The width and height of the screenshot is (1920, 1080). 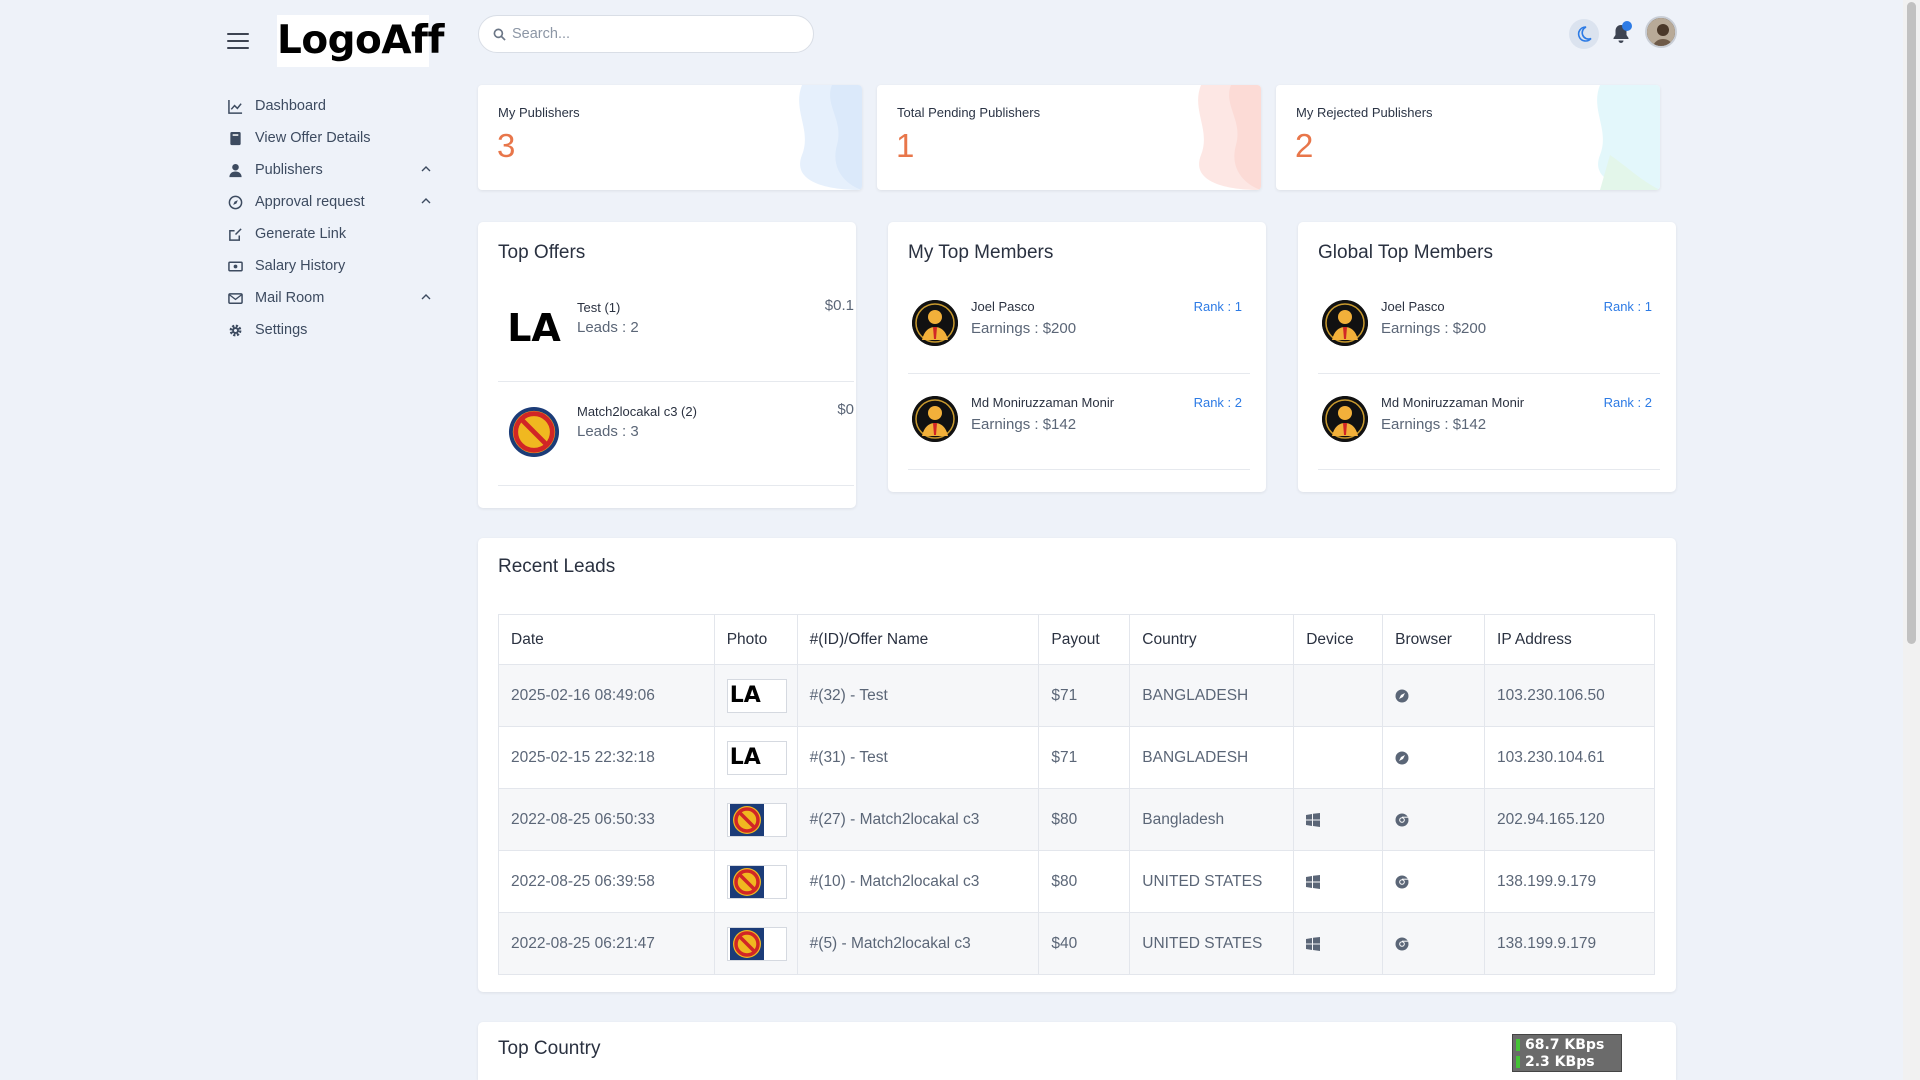 I want to click on user-avatar, so click(x=1661, y=32).